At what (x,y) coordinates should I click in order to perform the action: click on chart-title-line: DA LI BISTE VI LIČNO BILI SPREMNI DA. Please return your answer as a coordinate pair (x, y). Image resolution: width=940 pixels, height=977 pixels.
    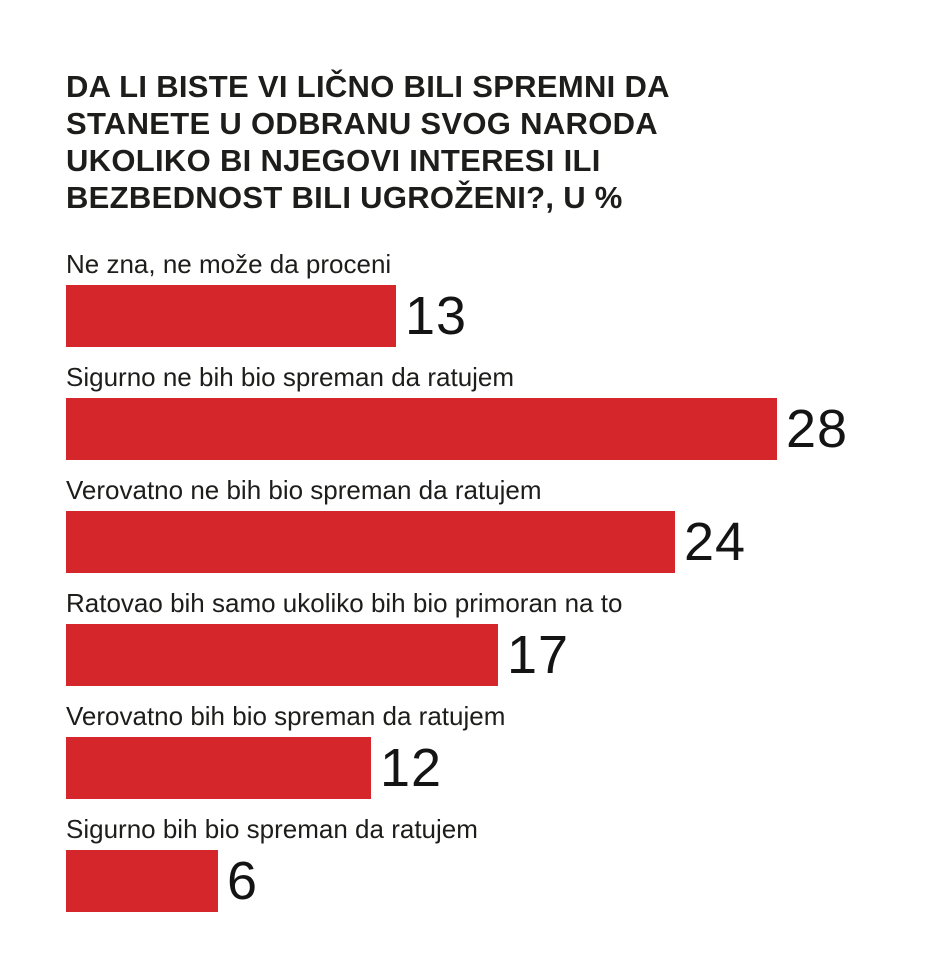
    Looking at the image, I should click on (368, 86).